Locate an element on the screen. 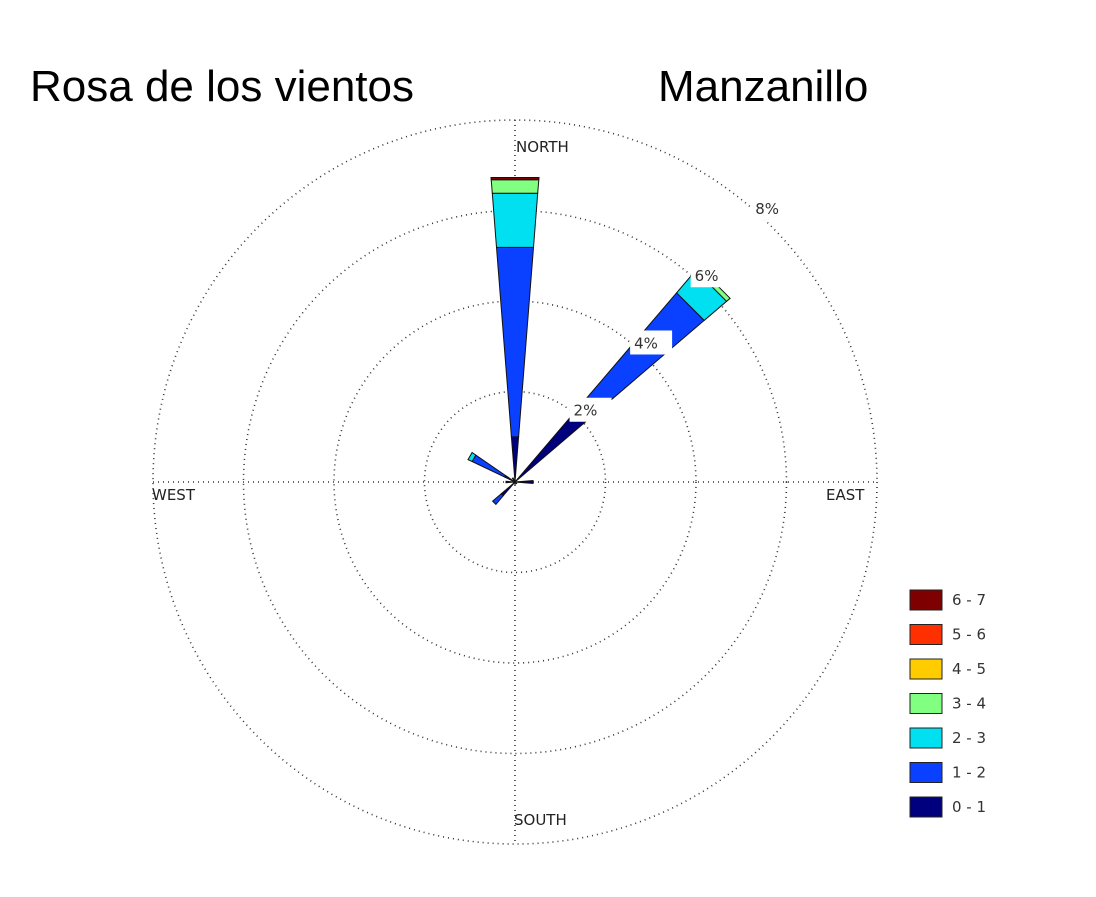 This screenshot has width=1096, height=897. west-label: WEST is located at coordinates (174, 495).